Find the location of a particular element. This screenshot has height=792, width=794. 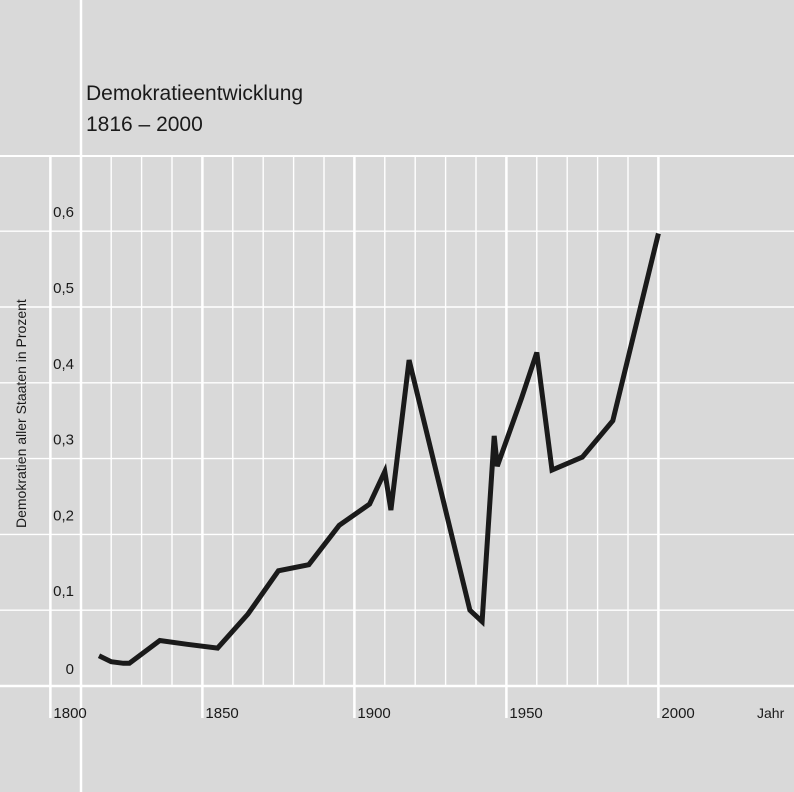

x-tick-label-1850: 1850 is located at coordinates (221, 713).